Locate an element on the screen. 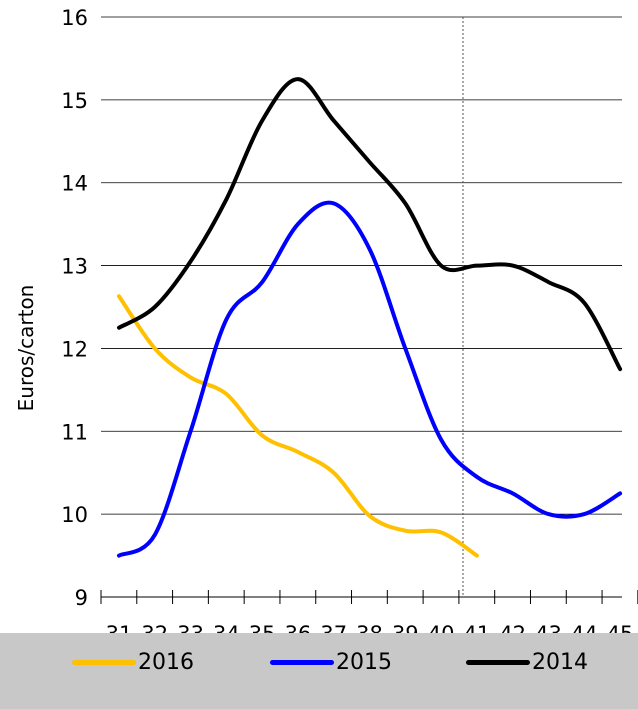 The height and width of the screenshot is (709, 638). legend-swatch-2016 is located at coordinates (104, 662).